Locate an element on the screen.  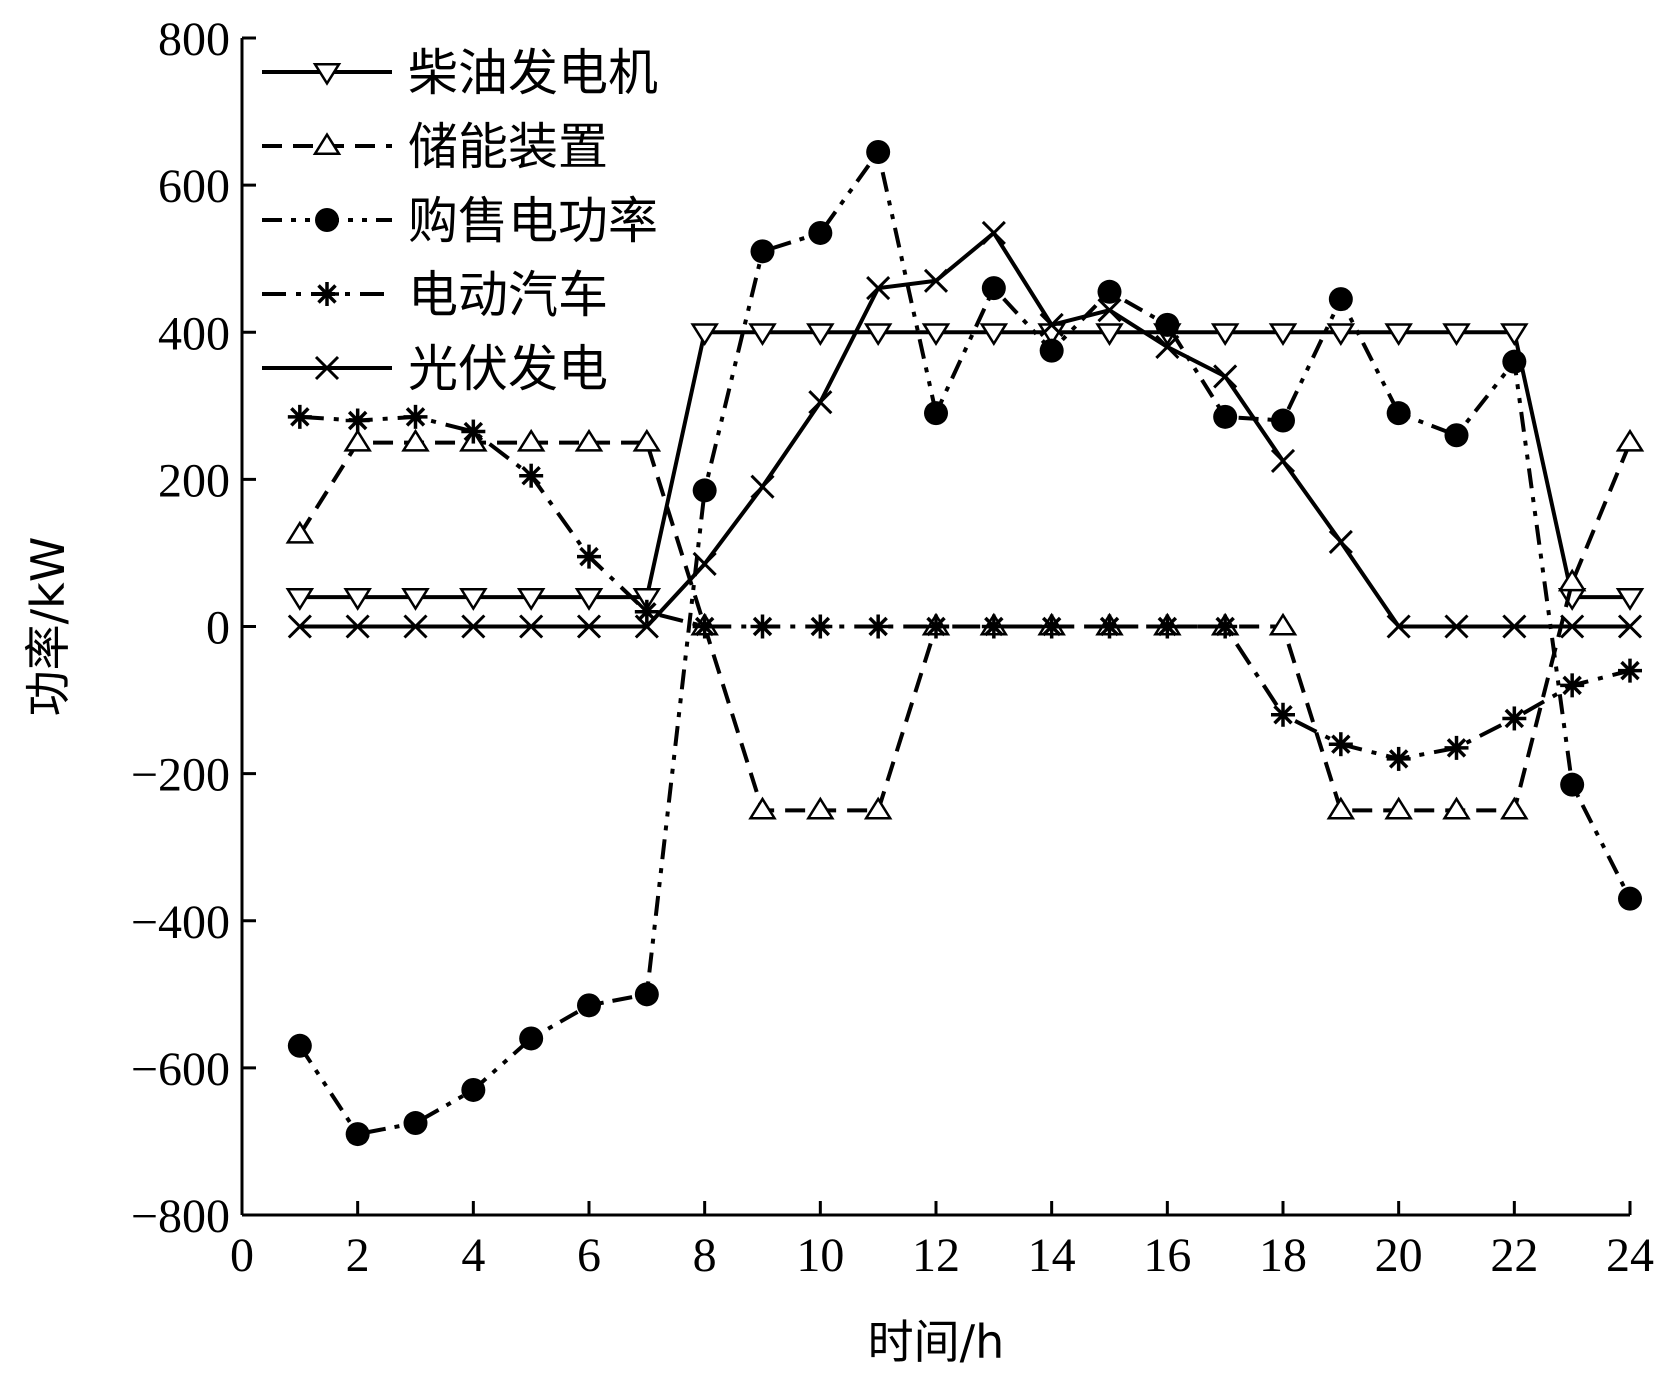
y-tick-label: 400 is located at coordinates (194, 333).